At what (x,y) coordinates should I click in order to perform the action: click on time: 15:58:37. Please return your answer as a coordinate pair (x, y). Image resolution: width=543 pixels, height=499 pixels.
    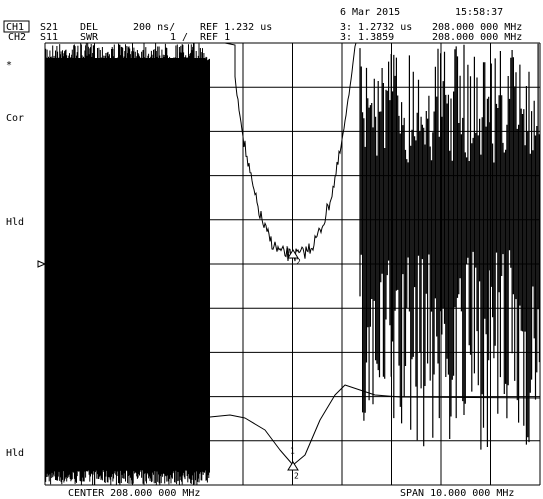
    Looking at the image, I should click on (479, 12).